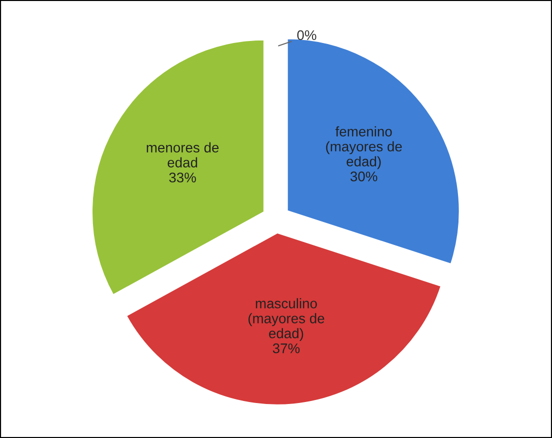 The width and height of the screenshot is (552, 438). I want to click on slice-label: femenino (mayores de edad), so click(364, 148).